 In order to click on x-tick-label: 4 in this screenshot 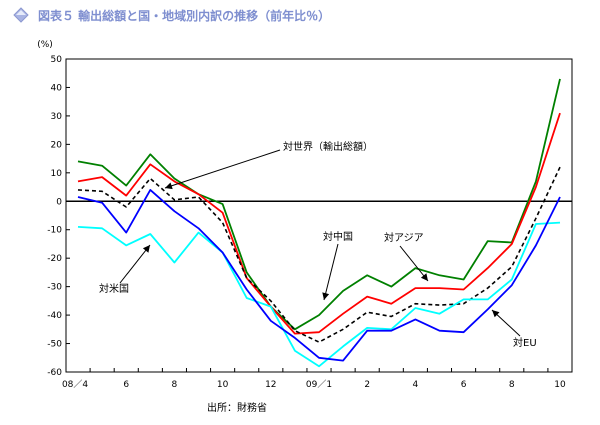, I will do `click(416, 385)`.